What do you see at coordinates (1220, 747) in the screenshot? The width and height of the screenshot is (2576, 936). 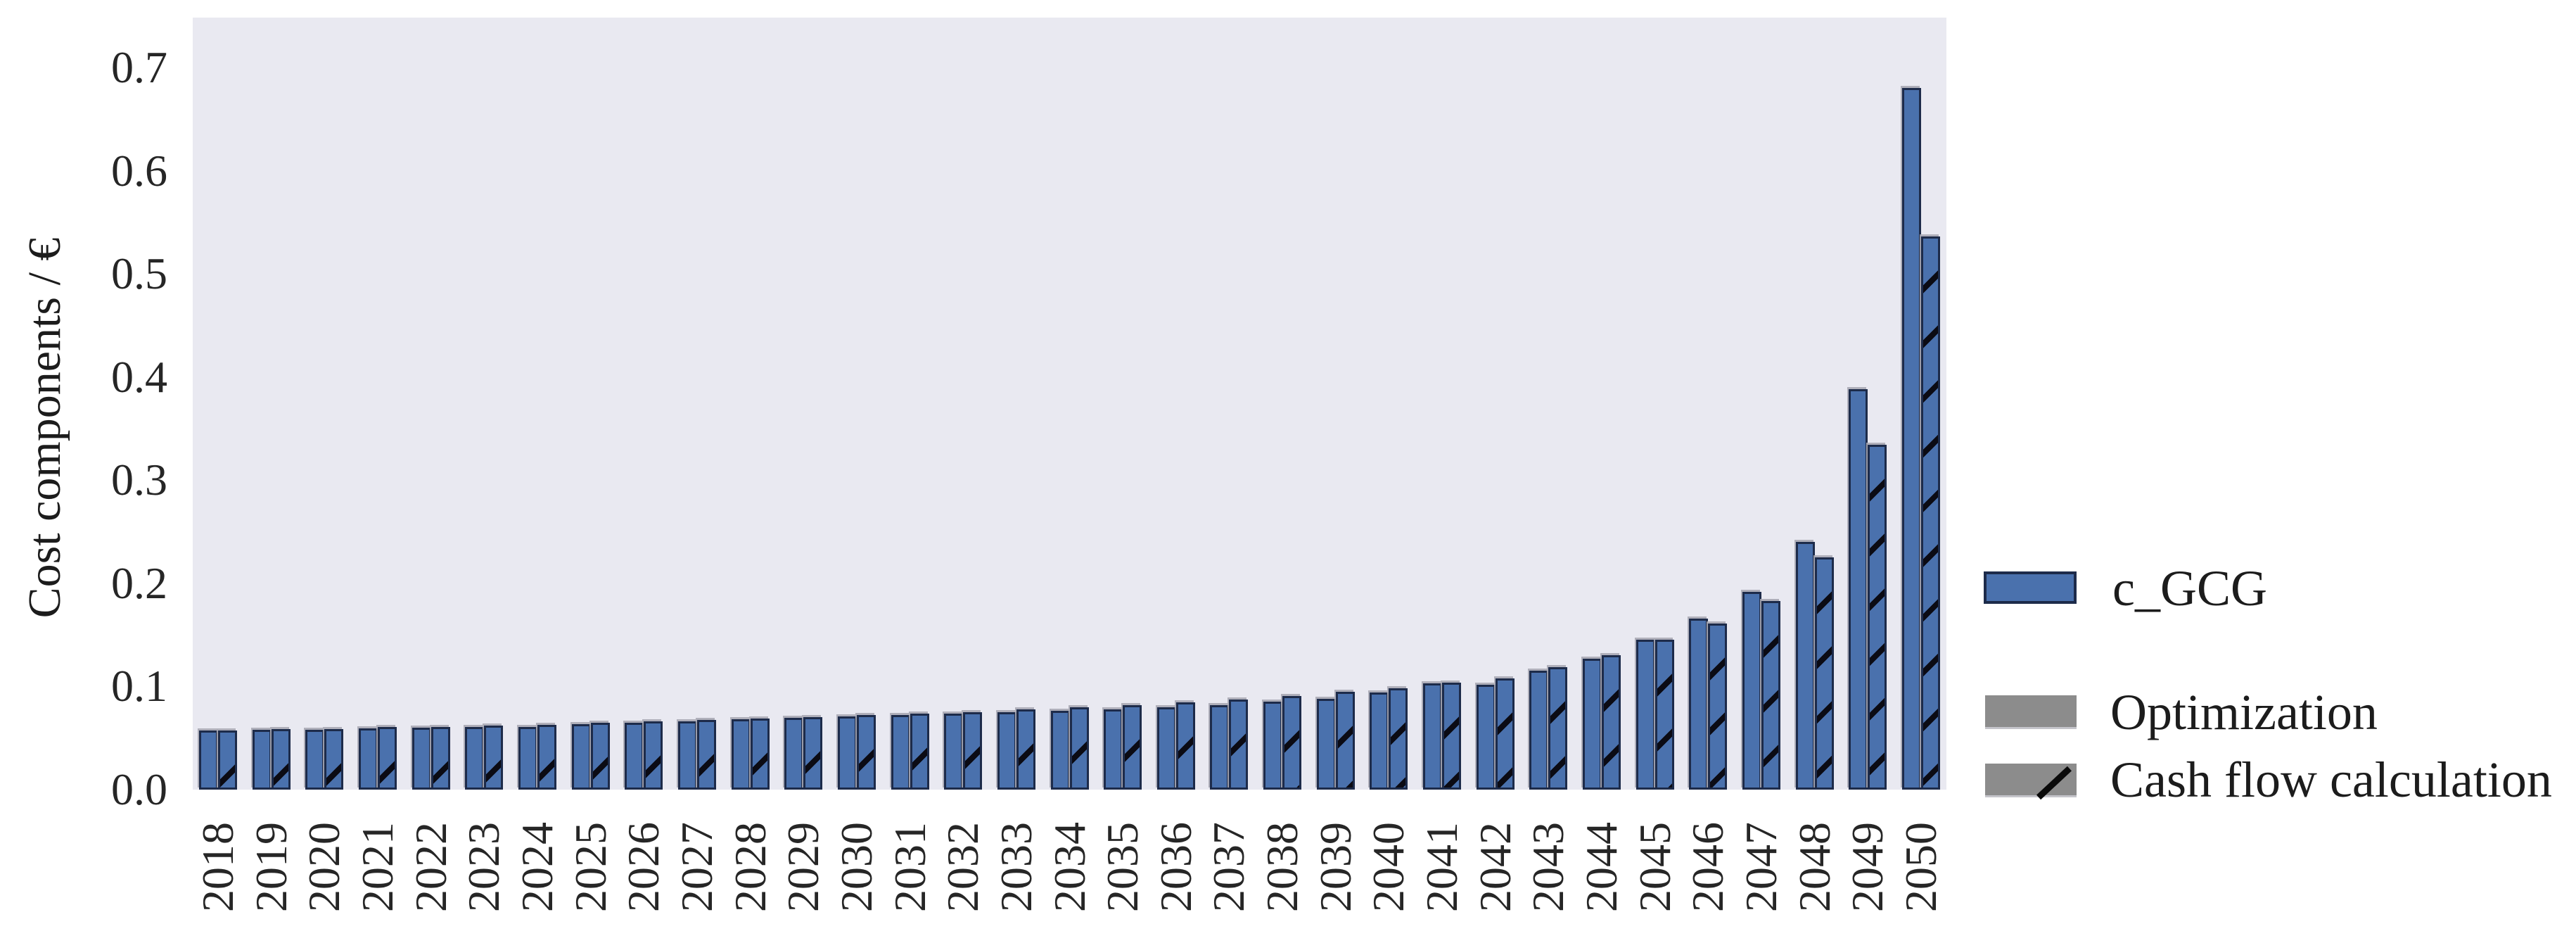 I see `bar-optimization-2037` at bounding box center [1220, 747].